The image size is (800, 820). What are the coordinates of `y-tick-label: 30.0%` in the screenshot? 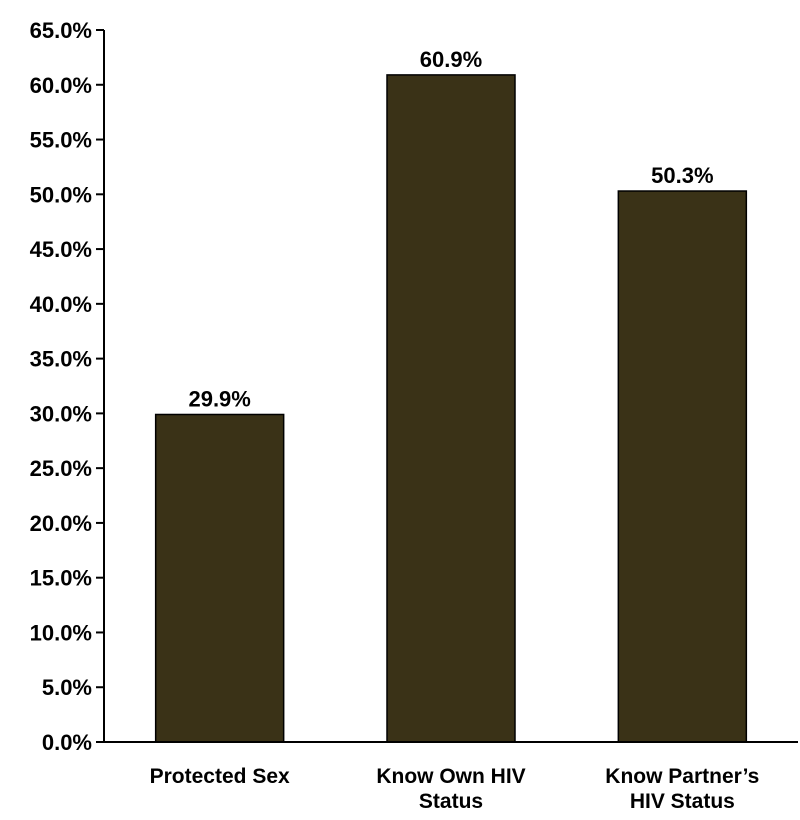 It's located at (61, 413).